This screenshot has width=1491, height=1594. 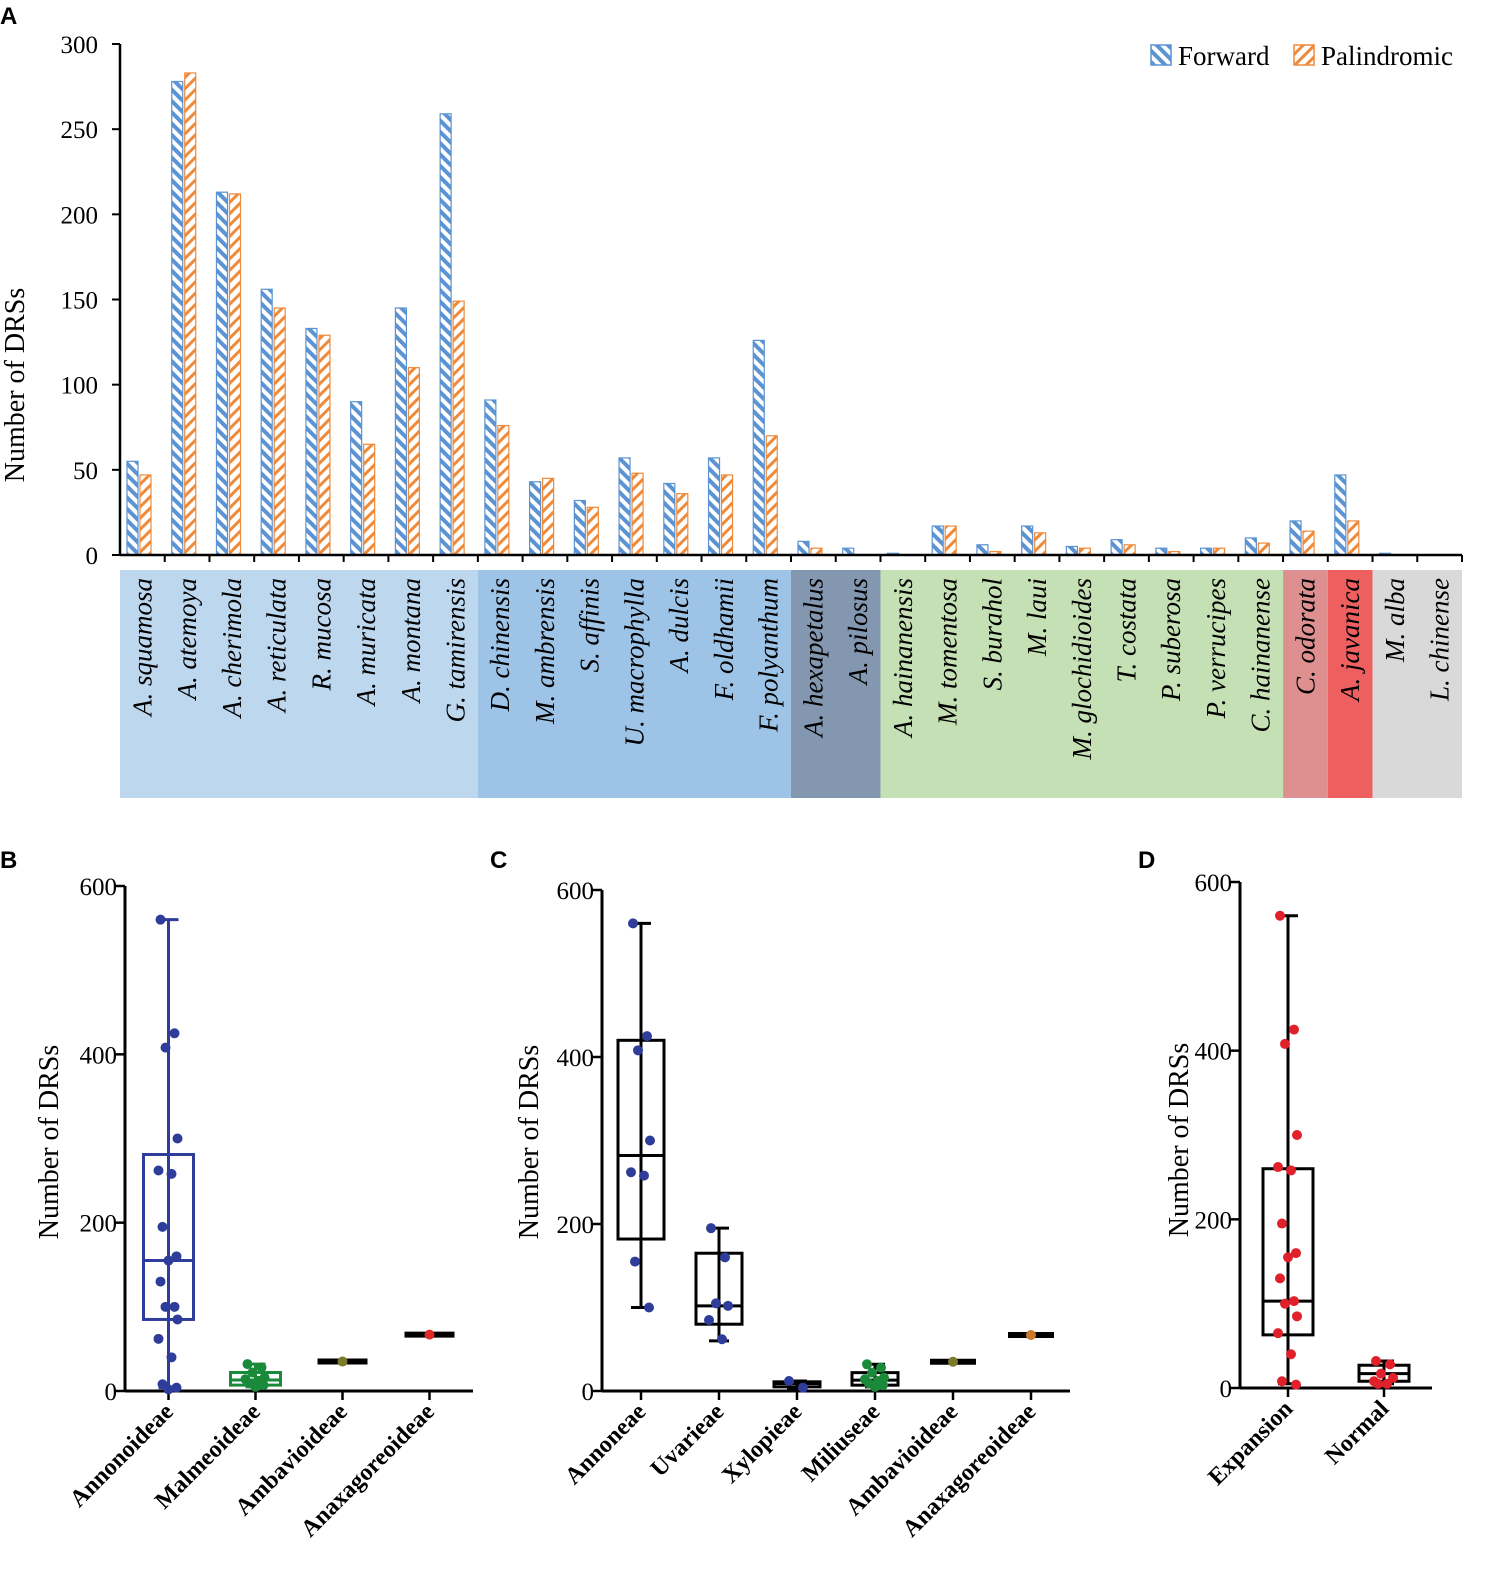 I want to click on panel-d-y-axis-label: Number of DRSs, so click(x=1179, y=1140).